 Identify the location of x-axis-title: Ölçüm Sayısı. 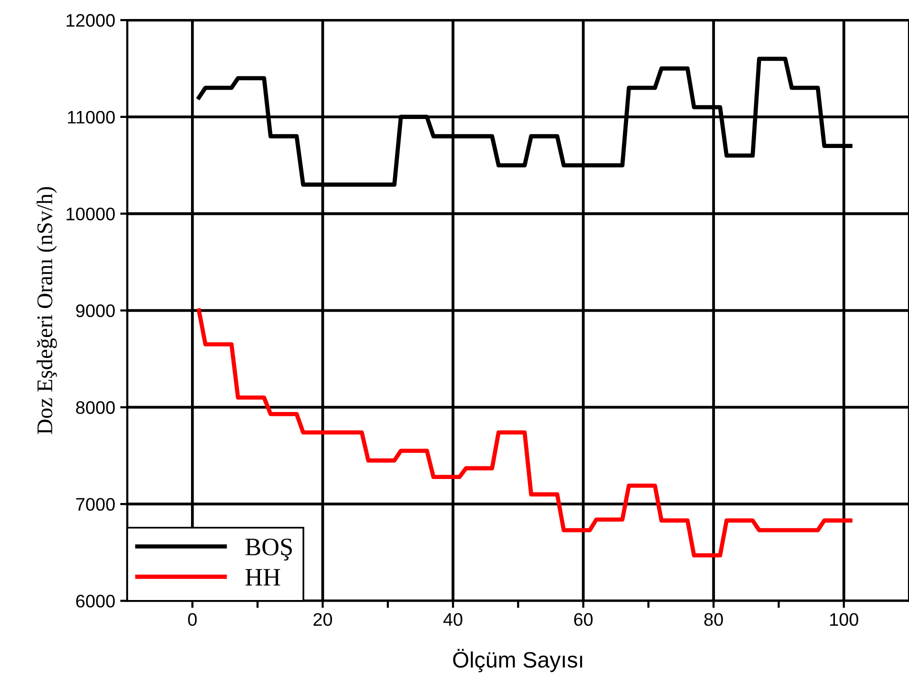
(517, 660).